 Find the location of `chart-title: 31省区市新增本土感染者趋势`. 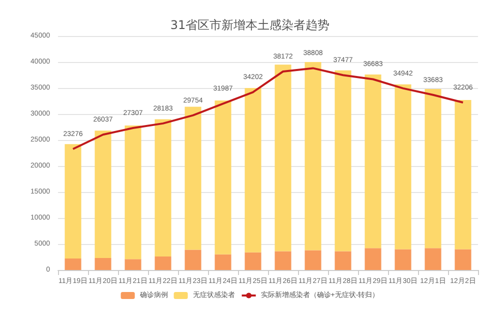

chart-title: 31省区市新增本土感染者趋势 is located at coordinates (250, 25).